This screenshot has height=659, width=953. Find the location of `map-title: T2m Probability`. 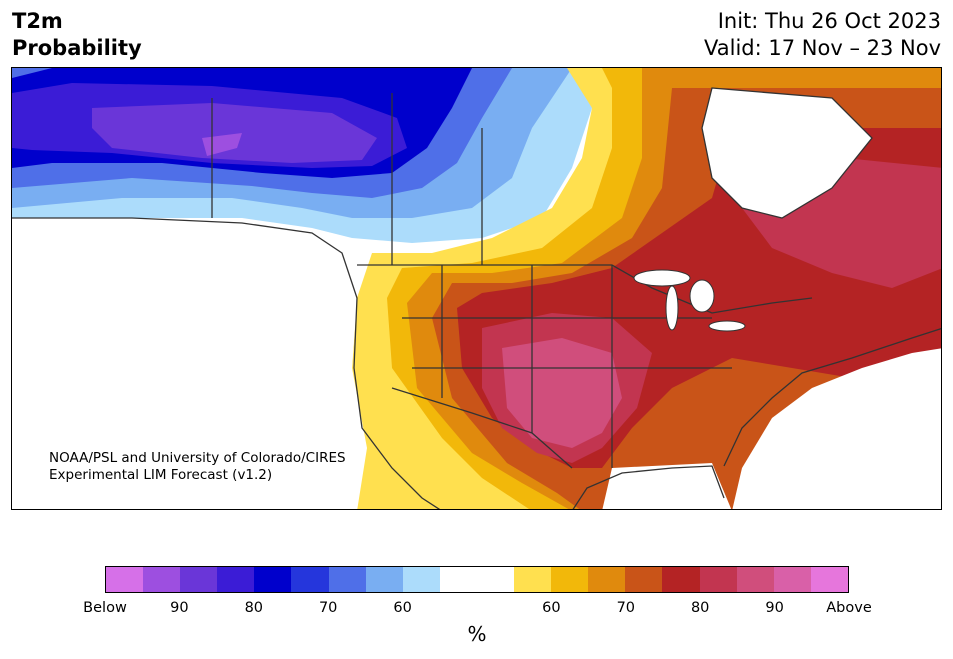

map-title: T2m Probability is located at coordinates (77, 35).